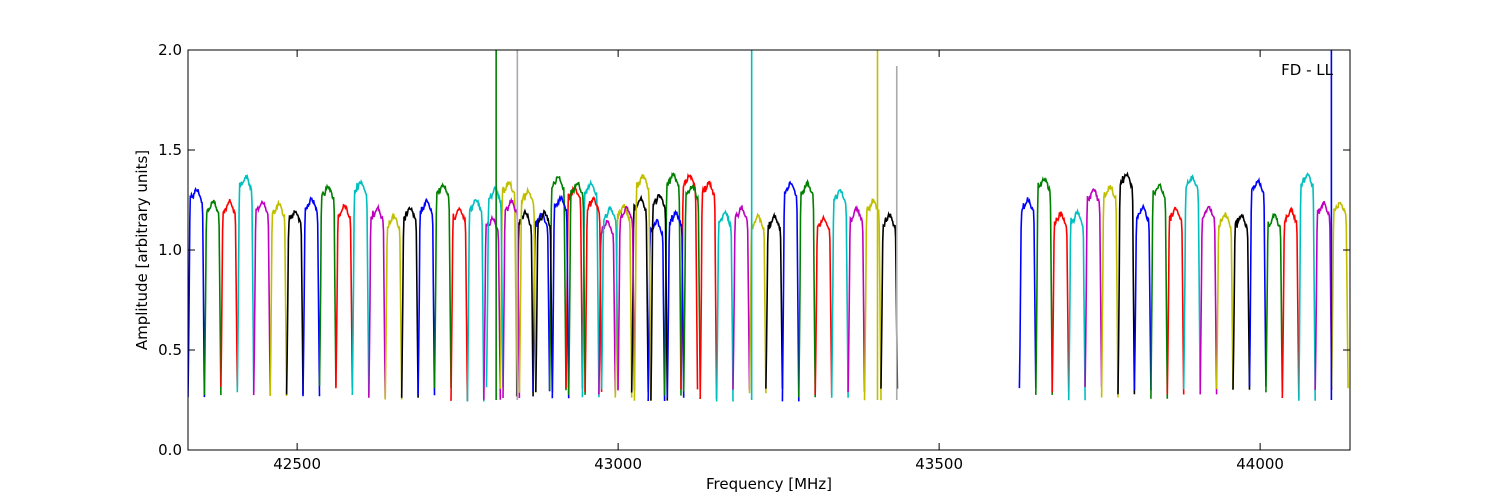  I want to click on x-tick-label: 44000, so click(1260, 464).